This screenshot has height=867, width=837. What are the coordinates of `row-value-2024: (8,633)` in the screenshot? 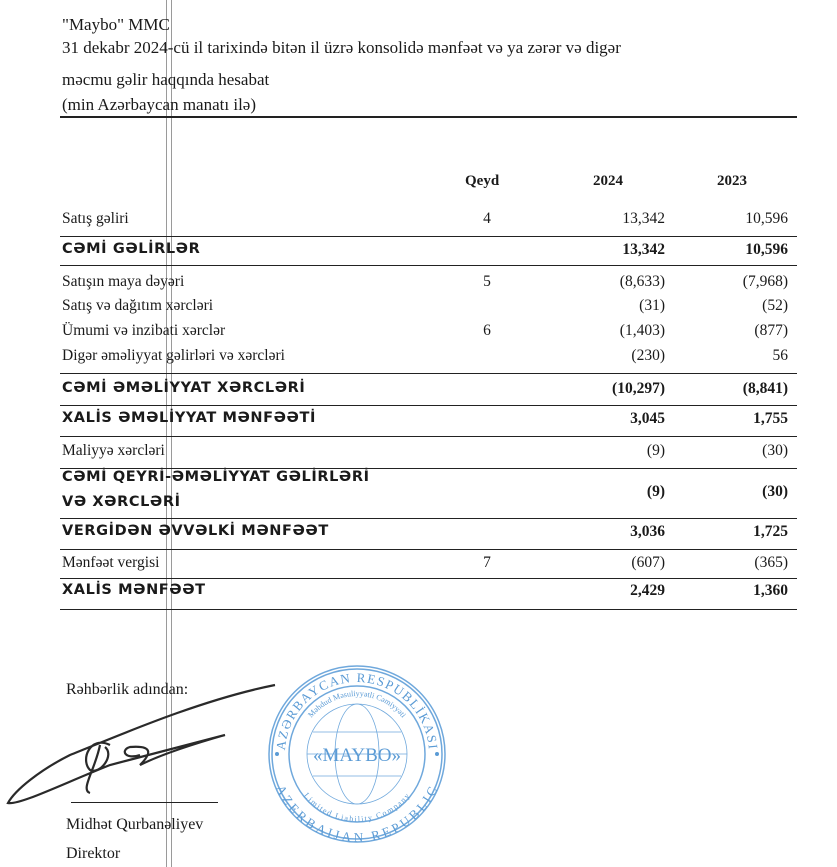 It's located at (642, 281).